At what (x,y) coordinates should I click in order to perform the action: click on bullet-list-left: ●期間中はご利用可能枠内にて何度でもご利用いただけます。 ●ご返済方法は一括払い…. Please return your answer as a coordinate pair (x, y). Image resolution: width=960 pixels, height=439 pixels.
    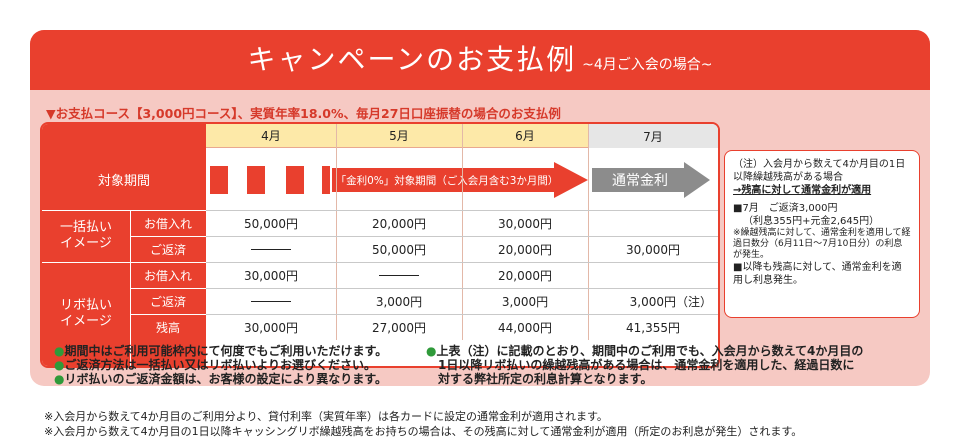
    Looking at the image, I should click on (254, 365).